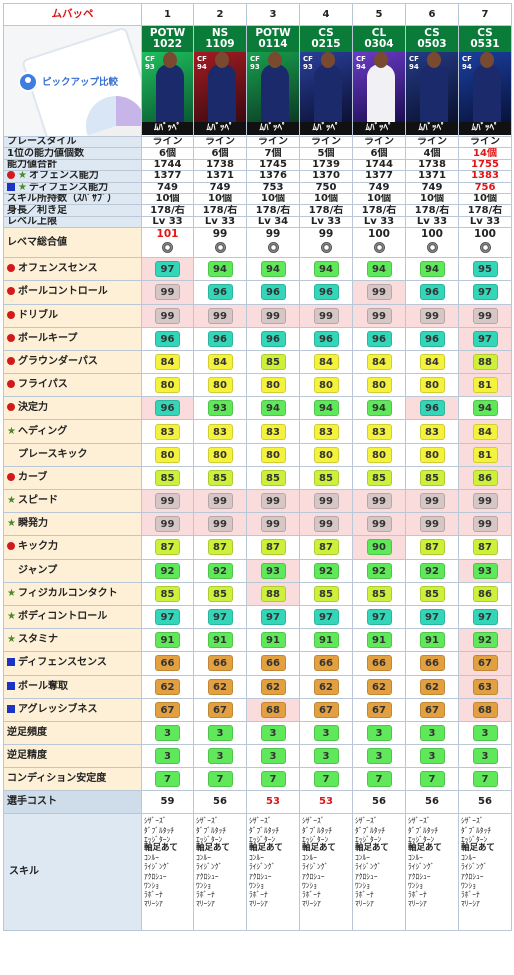 The width and height of the screenshot is (514, 975). I want to click on stat-value: 88, so click(273, 593).